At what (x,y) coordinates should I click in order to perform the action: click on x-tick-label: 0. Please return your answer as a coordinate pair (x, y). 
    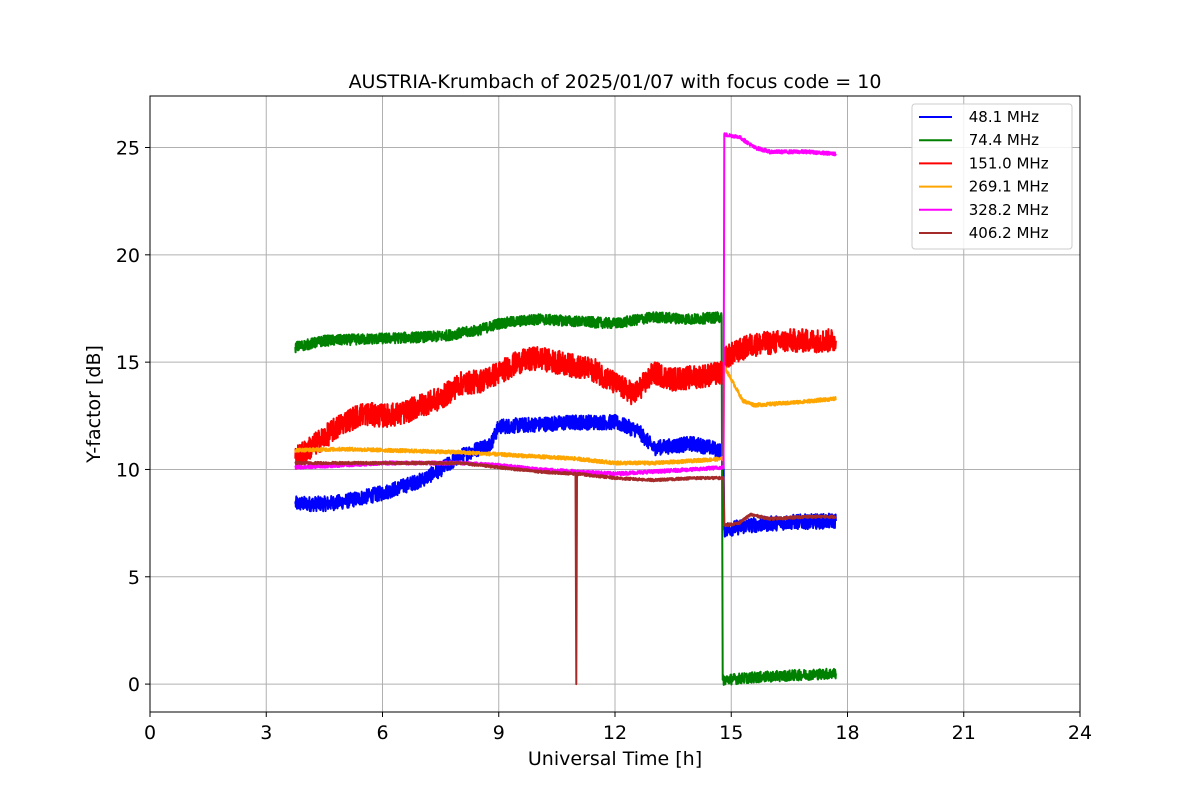
    Looking at the image, I should click on (150, 733).